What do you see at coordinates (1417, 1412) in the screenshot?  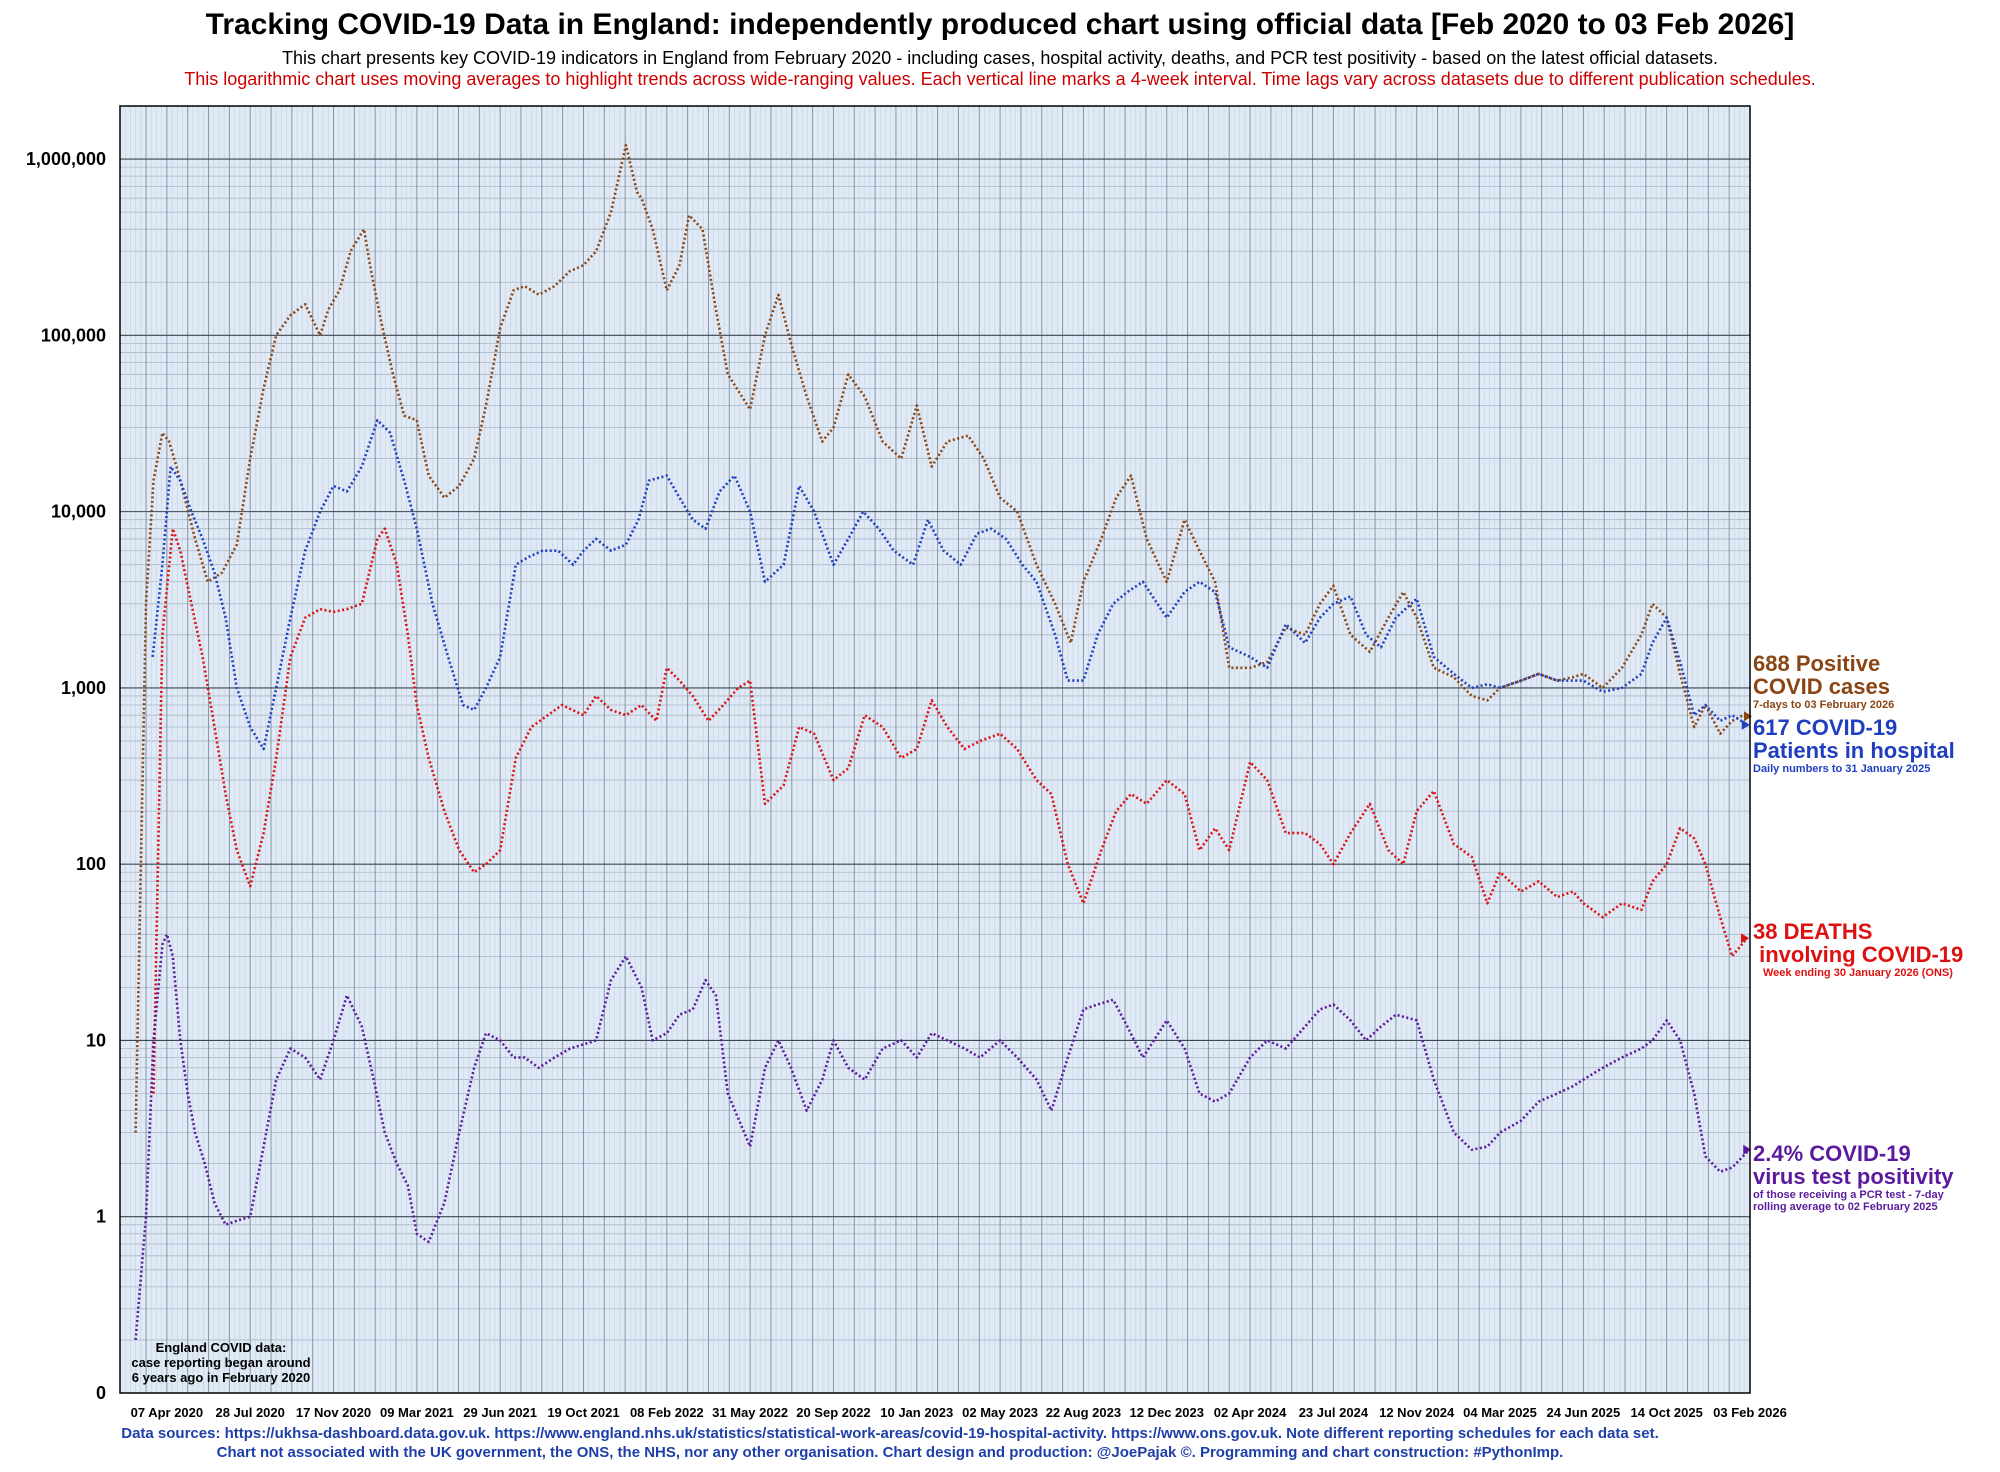 I see `x-tick-label: 12 Nov 2024` at bounding box center [1417, 1412].